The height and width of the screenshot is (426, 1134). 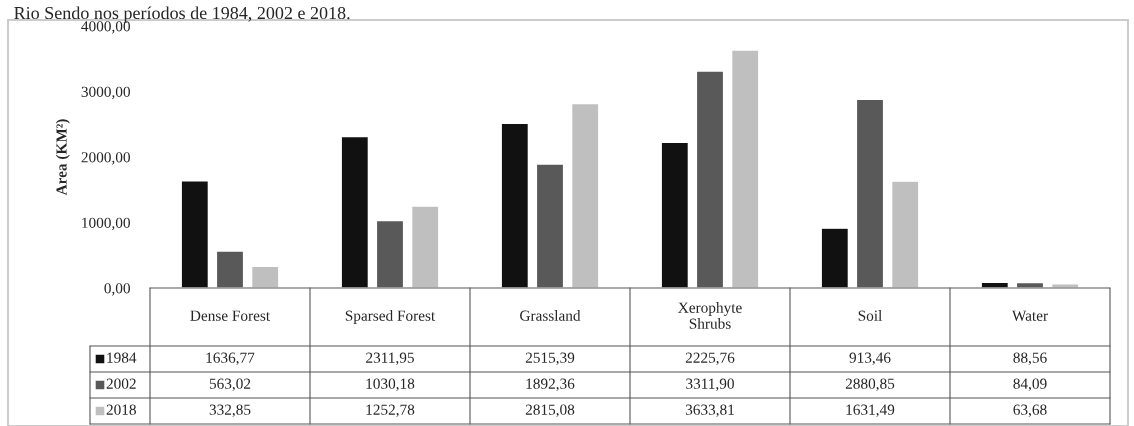 I want to click on data-label: 3633,81, so click(x=709, y=411).